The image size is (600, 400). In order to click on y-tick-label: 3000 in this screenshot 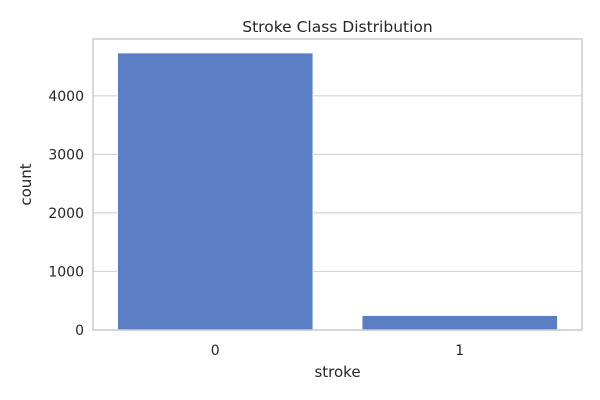, I will do `click(66, 155)`.